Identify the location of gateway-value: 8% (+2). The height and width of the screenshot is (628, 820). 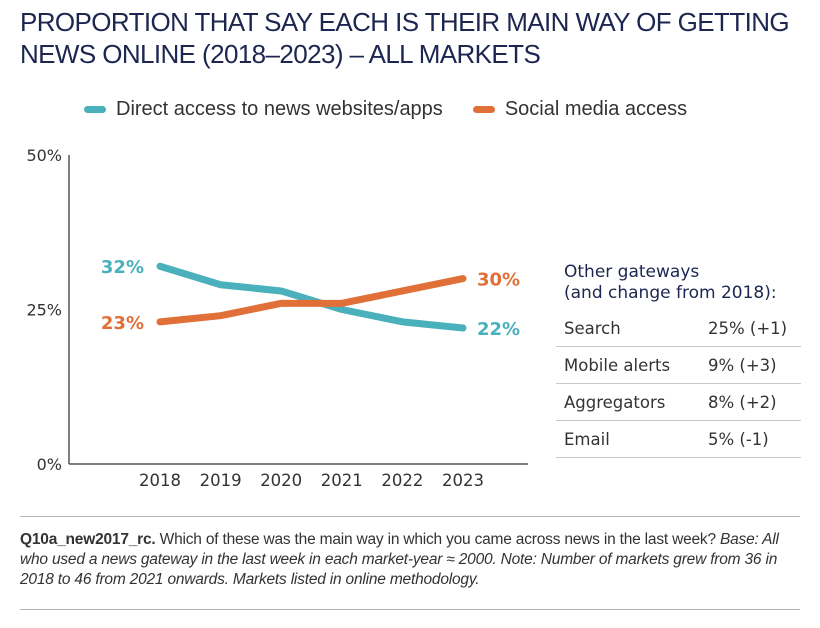
(742, 402).